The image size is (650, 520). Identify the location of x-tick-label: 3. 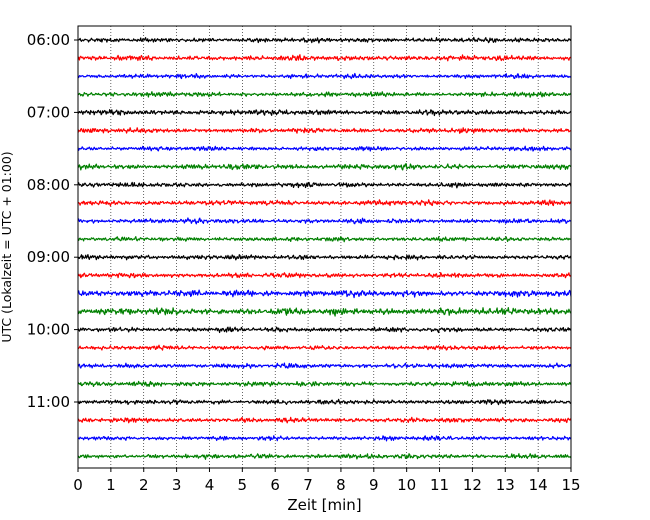
(177, 485).